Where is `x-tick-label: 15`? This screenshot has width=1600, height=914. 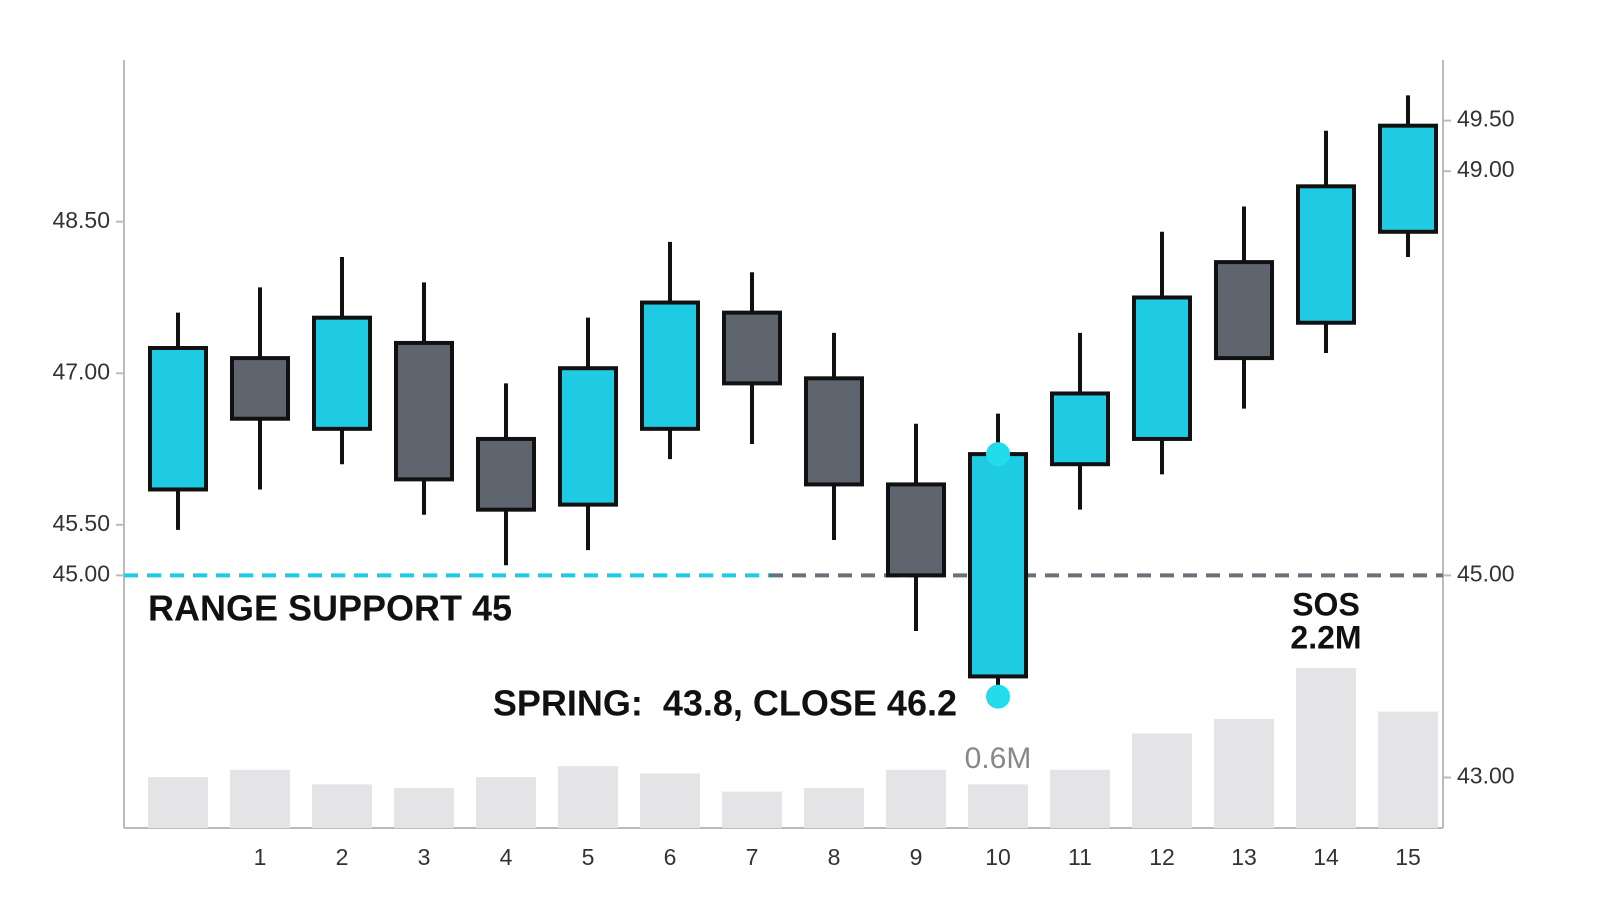
x-tick-label: 15 is located at coordinates (1408, 857).